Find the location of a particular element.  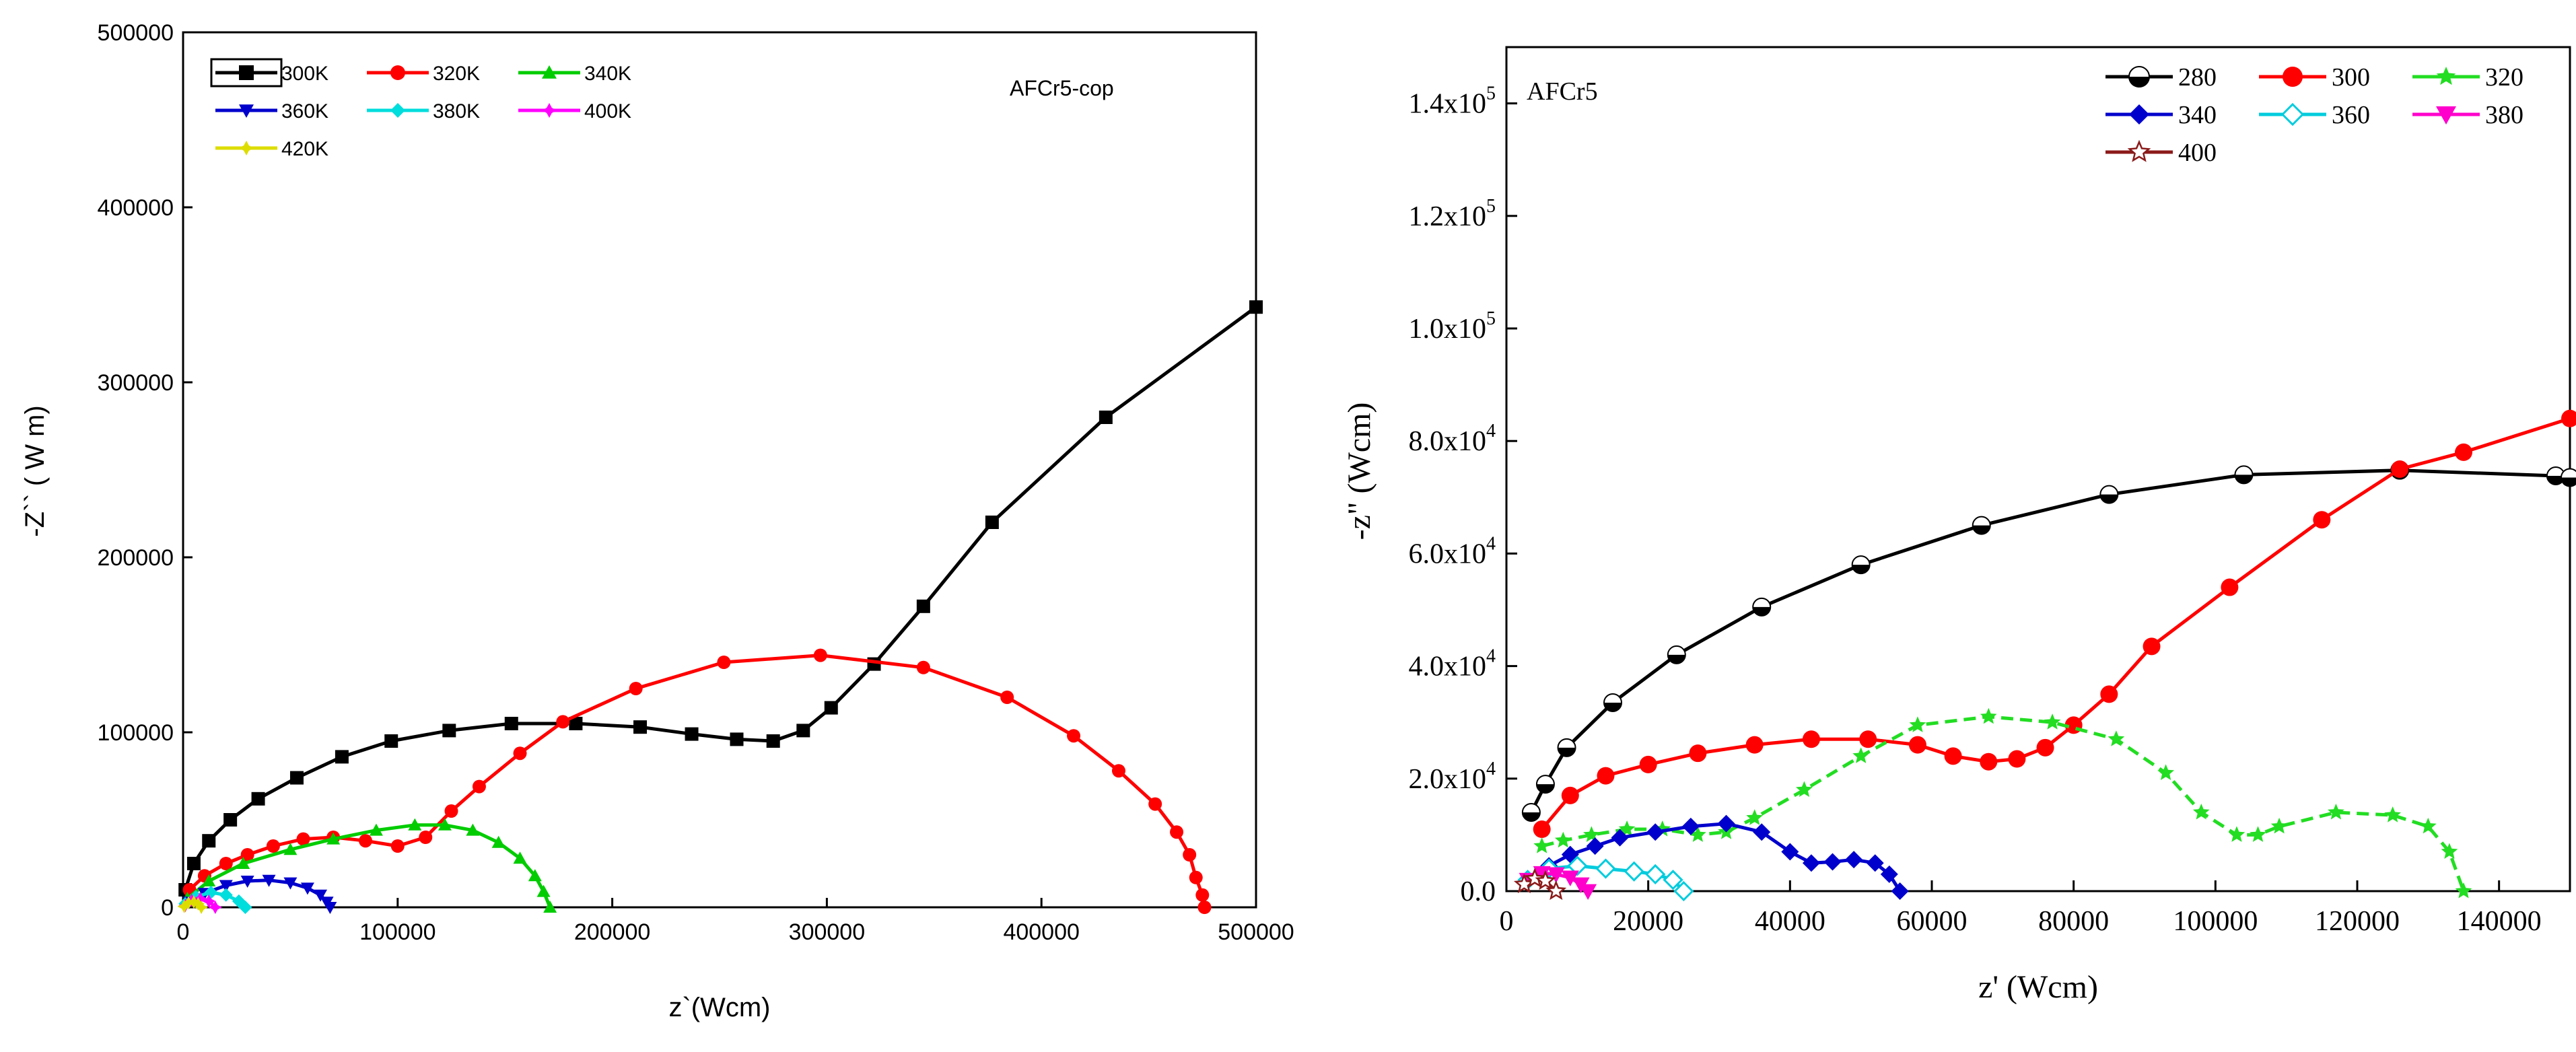

left-series-line-340K is located at coordinates (369, 865).